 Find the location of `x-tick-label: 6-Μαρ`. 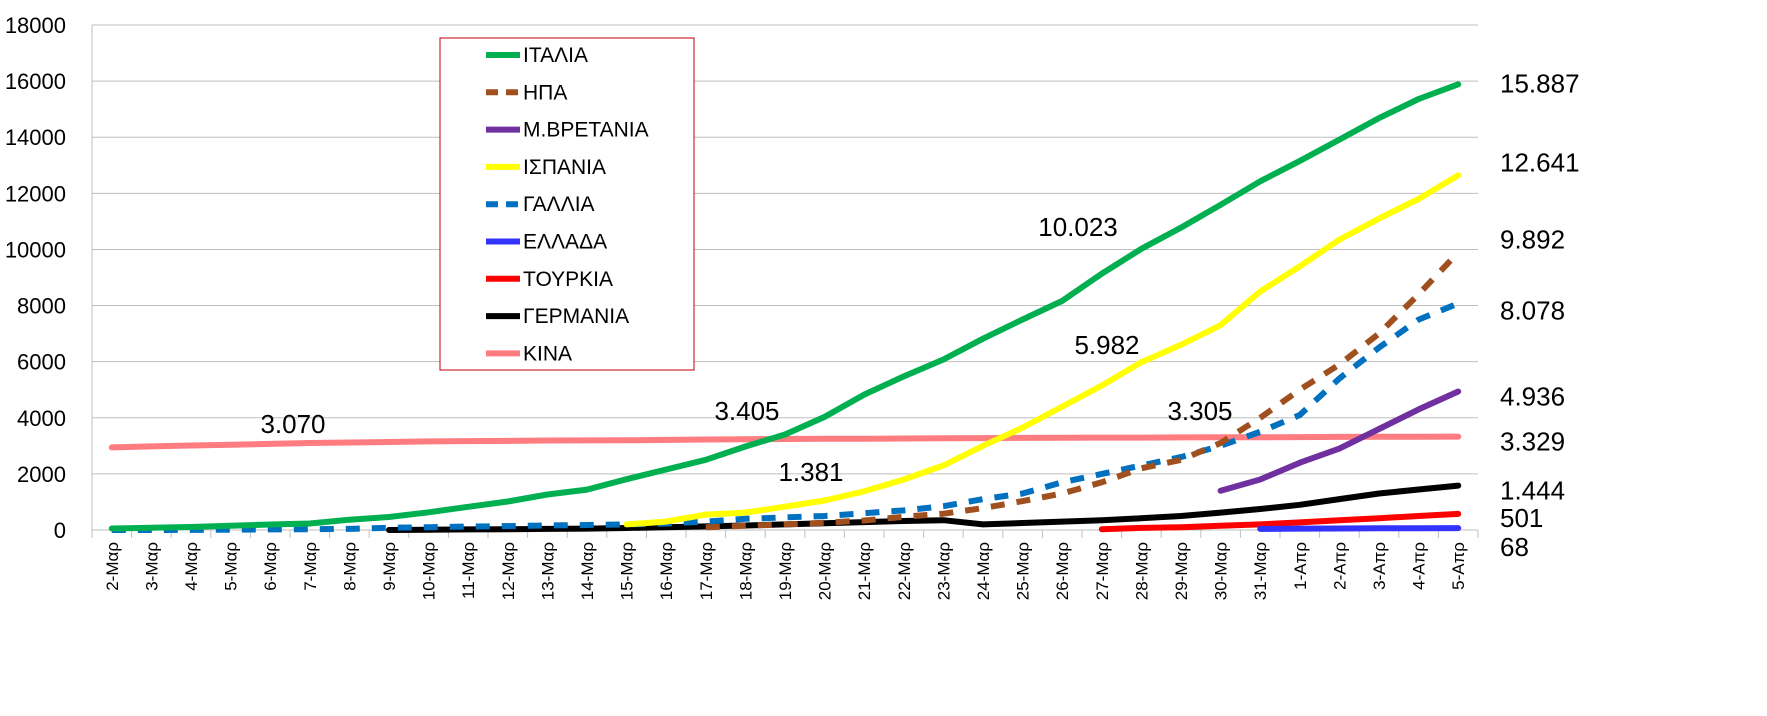

x-tick-label: 6-Μαρ is located at coordinates (270, 566).